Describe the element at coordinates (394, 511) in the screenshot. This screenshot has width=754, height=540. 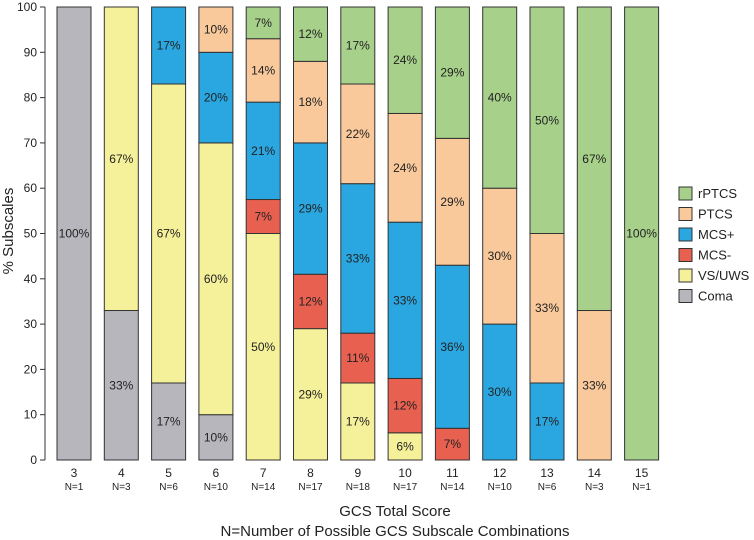
I see `x-axis-title: GCS Total Score` at that location.